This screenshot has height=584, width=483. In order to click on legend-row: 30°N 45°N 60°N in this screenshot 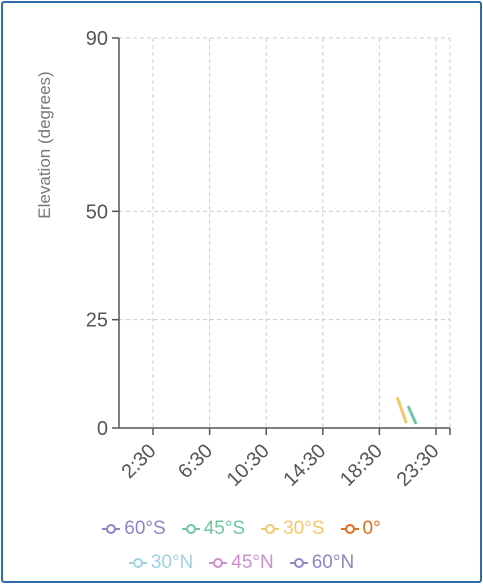, I will do `click(241, 563)`.